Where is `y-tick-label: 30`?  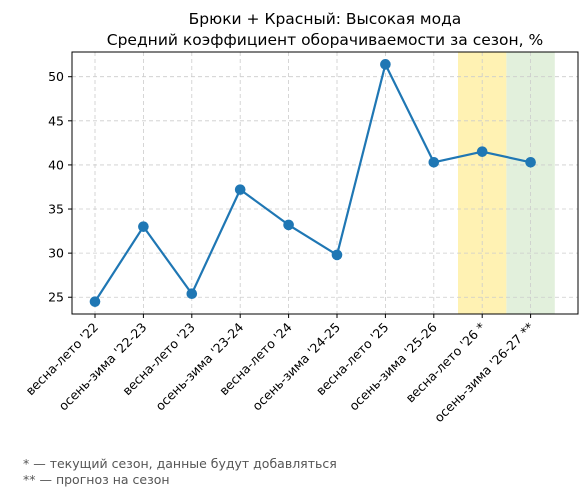
y-tick-label: 30 is located at coordinates (56, 253).